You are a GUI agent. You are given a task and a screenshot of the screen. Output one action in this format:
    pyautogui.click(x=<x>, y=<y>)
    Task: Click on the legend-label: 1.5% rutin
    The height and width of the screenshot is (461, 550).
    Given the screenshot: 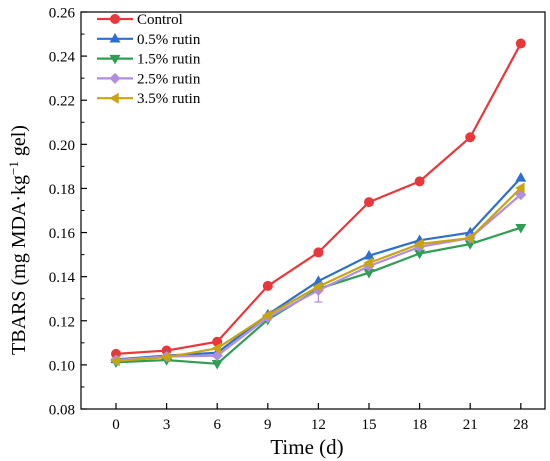 What is the action you would take?
    pyautogui.click(x=169, y=60)
    